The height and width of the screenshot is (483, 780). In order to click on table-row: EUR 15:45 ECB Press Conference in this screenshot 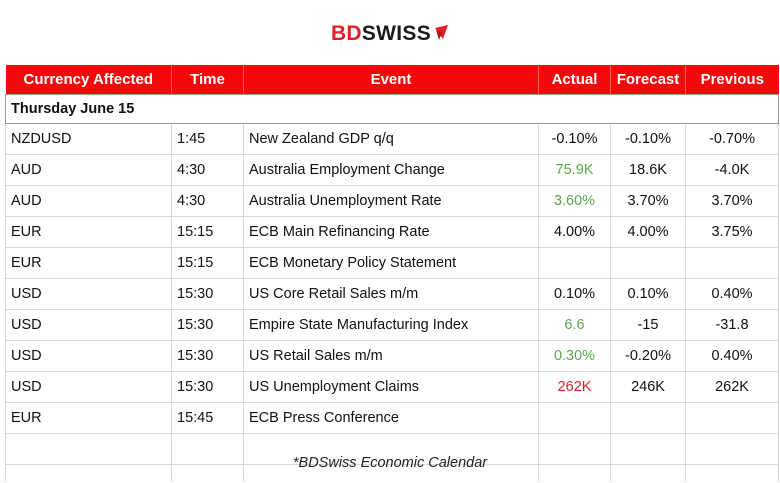, I will do `click(392, 418)`.